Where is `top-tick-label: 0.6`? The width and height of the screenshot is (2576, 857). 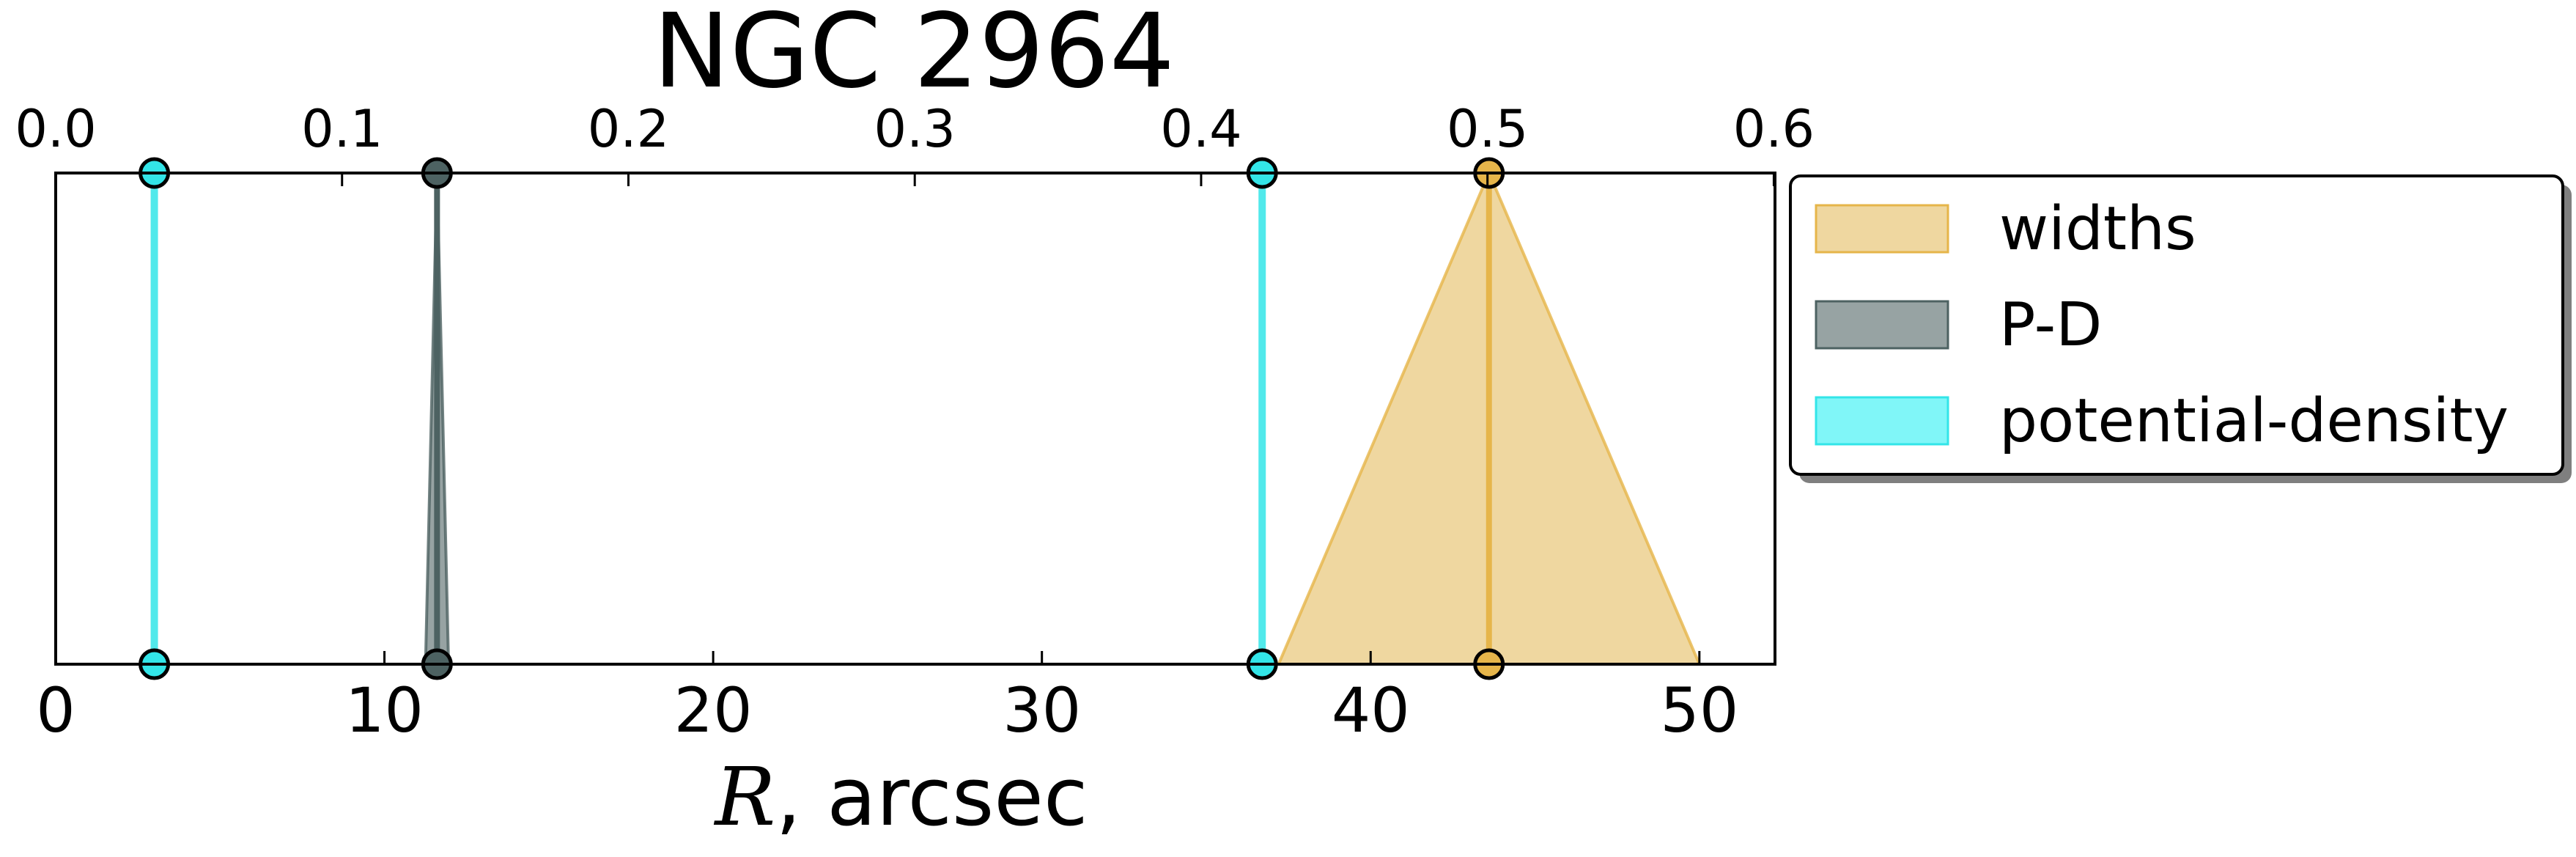 top-tick-label: 0.6 is located at coordinates (1774, 129).